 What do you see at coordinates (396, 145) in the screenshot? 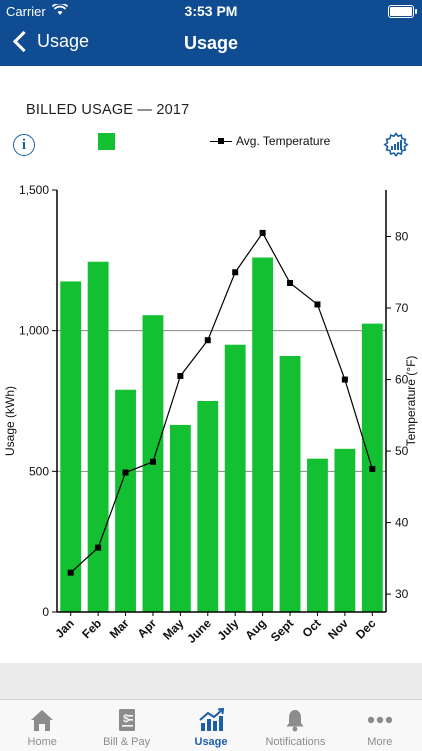
I see `chart-settings-gear-icon` at bounding box center [396, 145].